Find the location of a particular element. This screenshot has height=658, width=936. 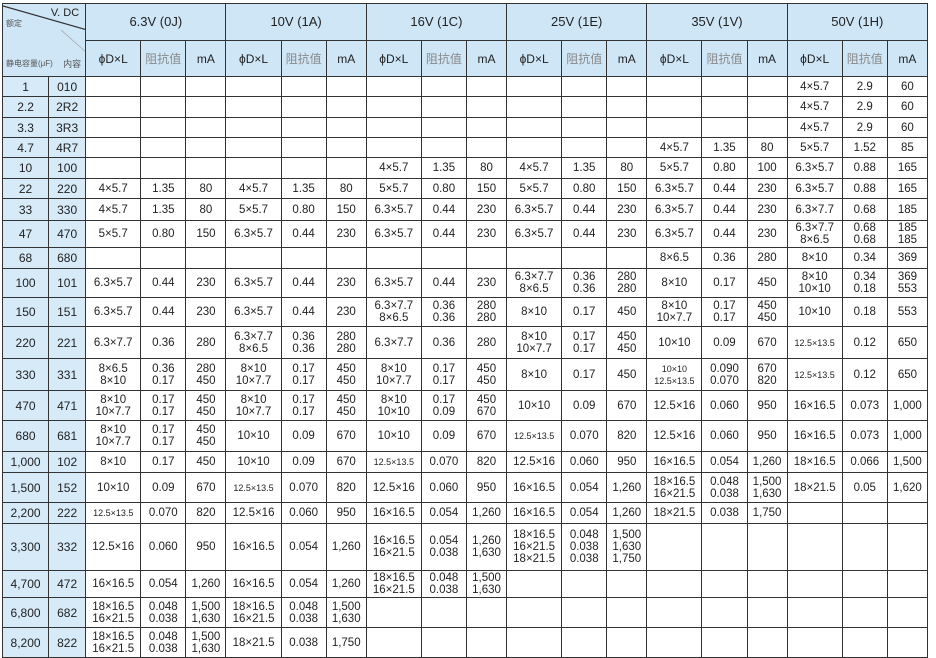

code-cell: 682 is located at coordinates (67, 612).